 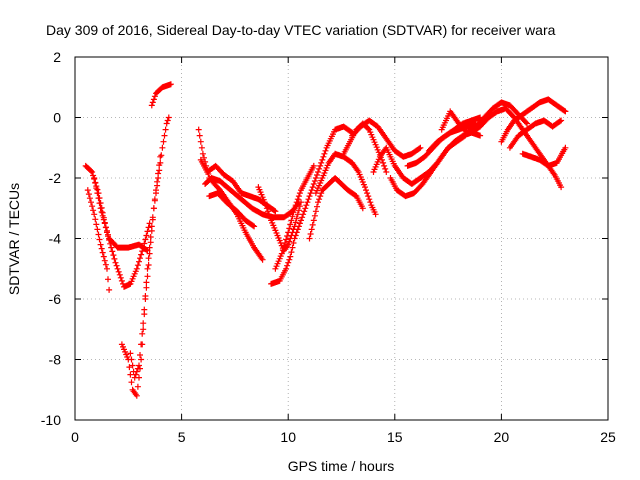 I want to click on y-tick-label: 0, so click(x=57, y=118).